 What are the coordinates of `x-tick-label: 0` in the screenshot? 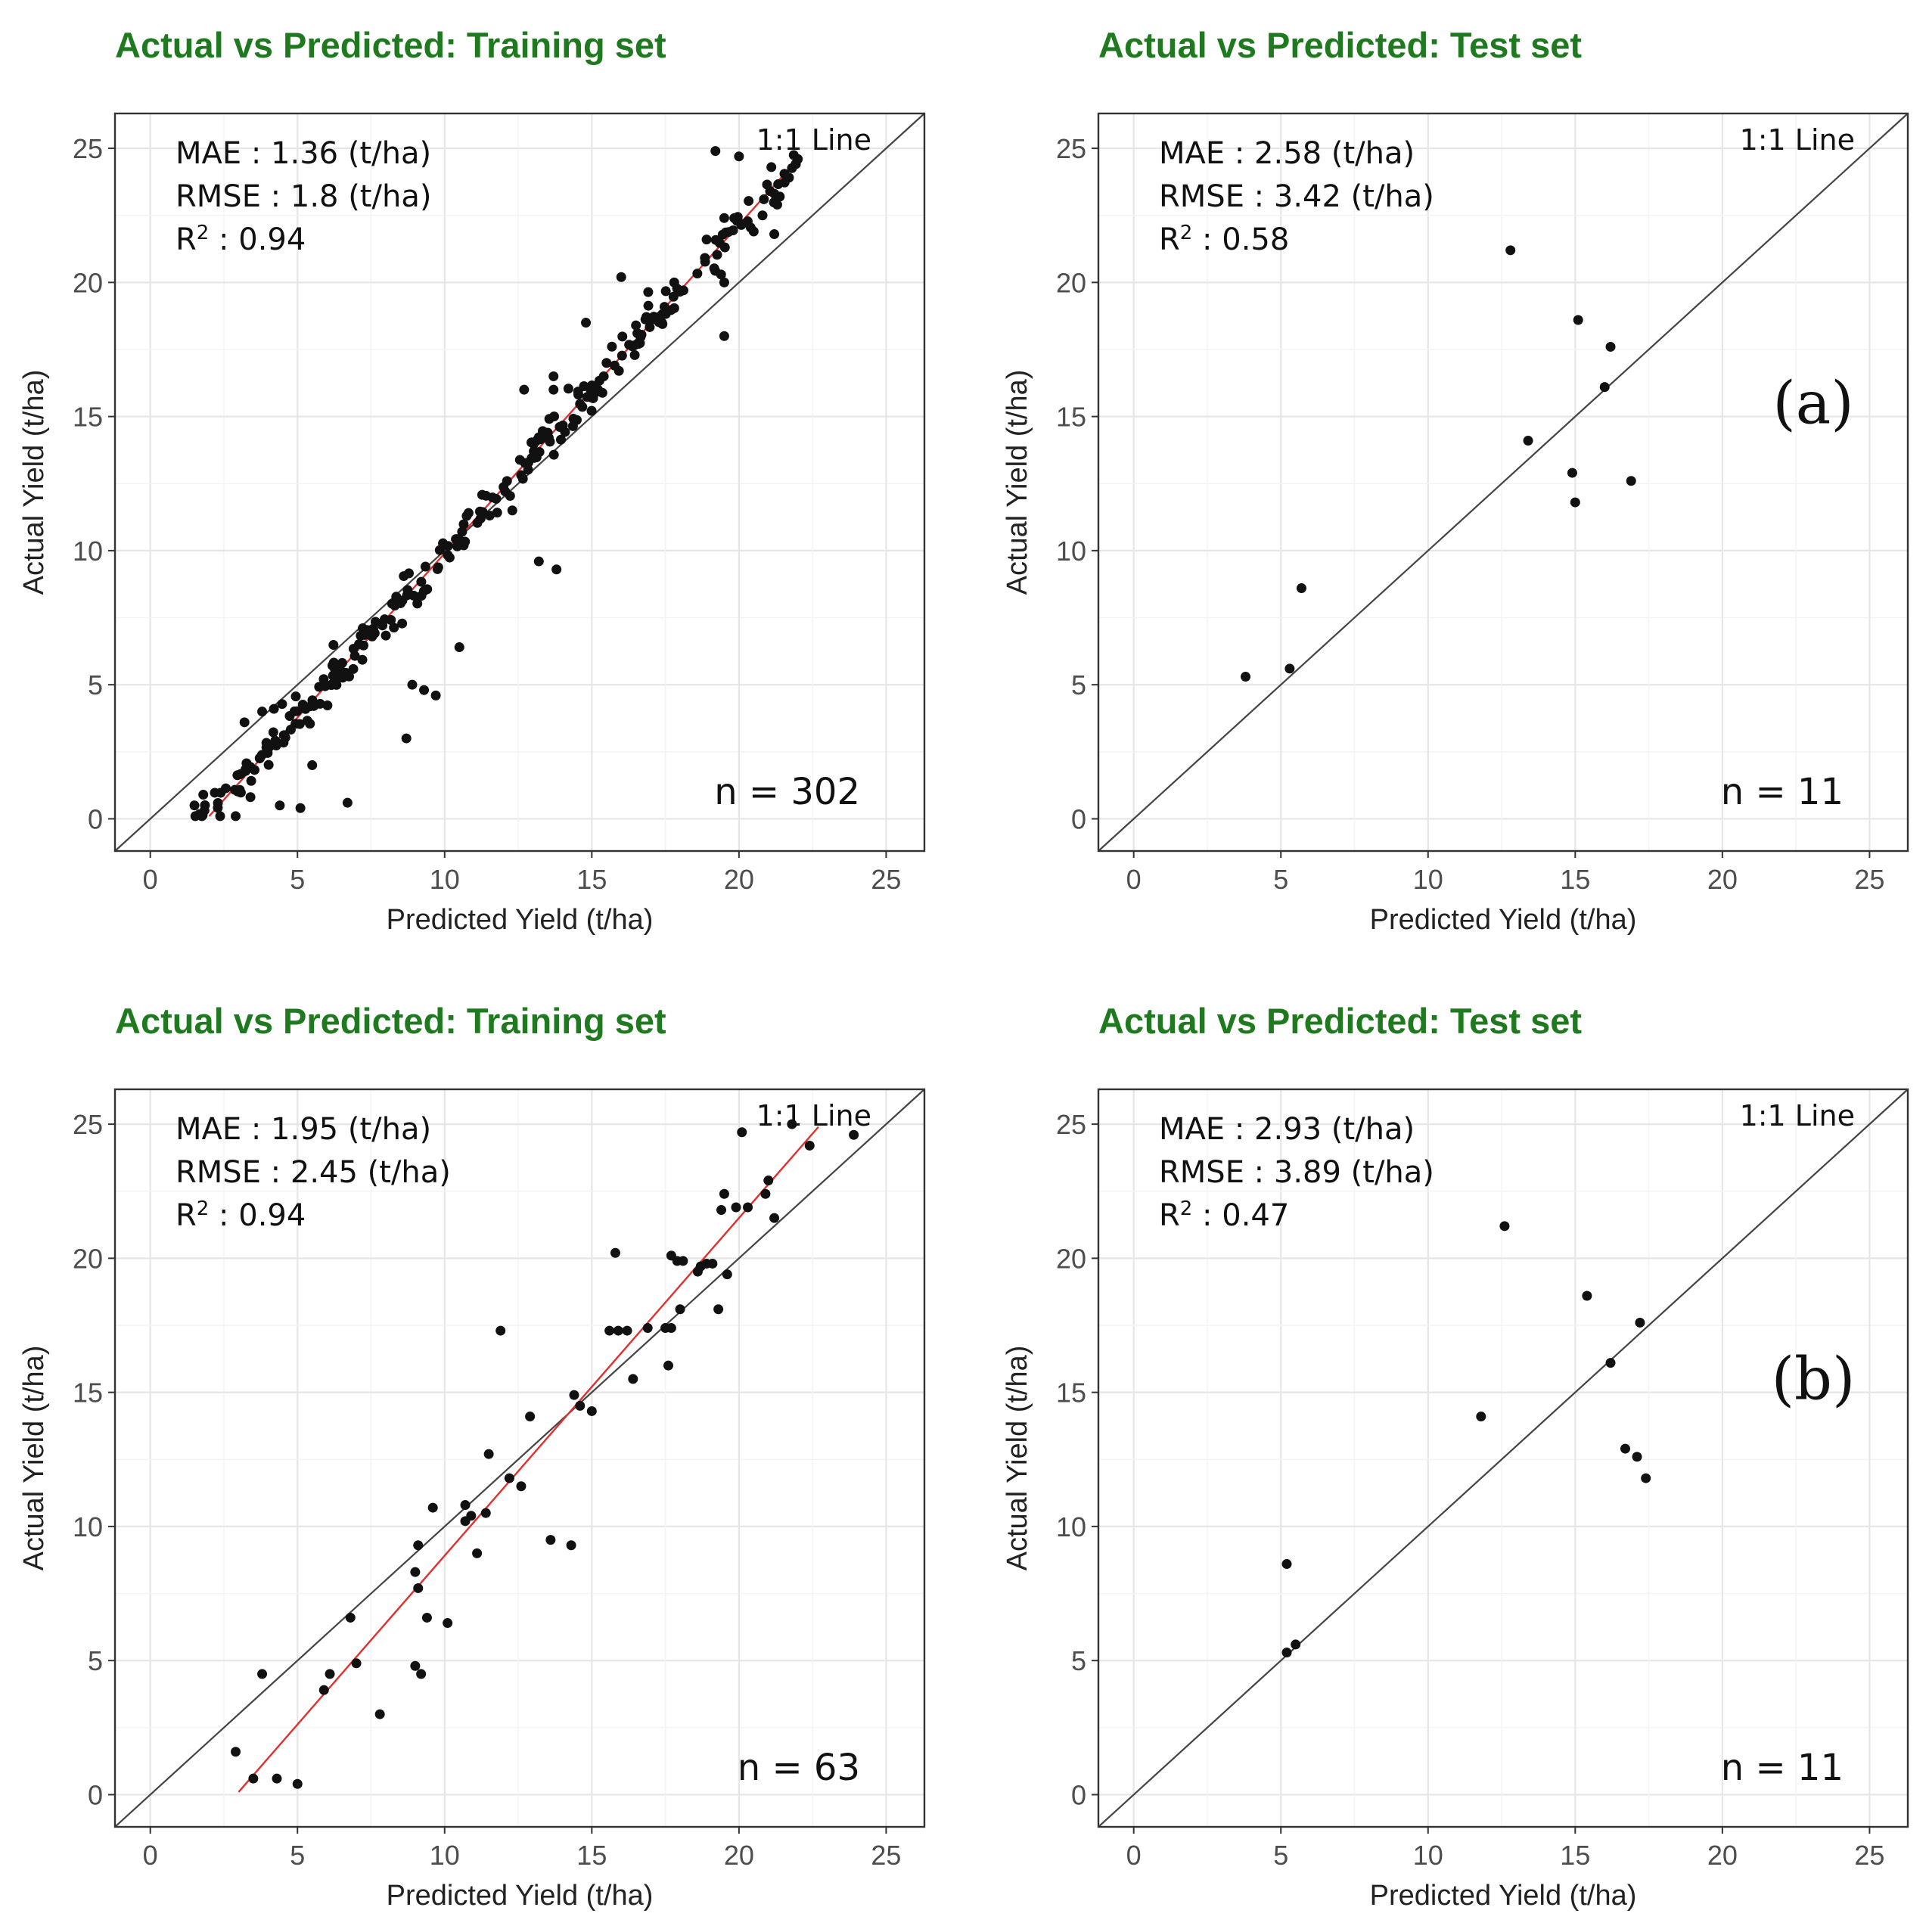 It's located at (150, 879).